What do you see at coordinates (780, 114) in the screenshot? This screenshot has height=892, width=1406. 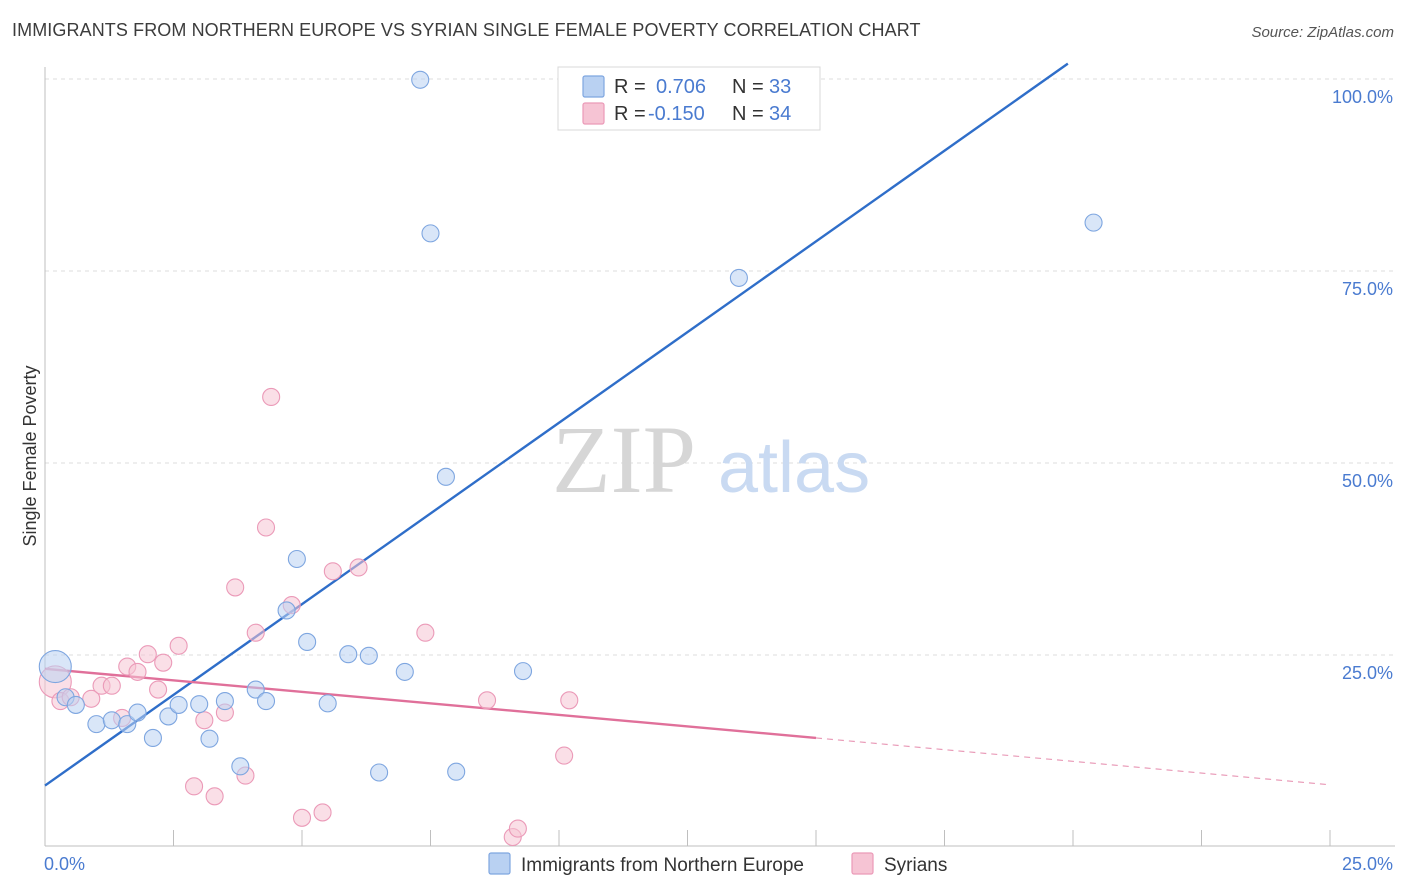 I see `legend-n-value-pink: 34` at bounding box center [780, 114].